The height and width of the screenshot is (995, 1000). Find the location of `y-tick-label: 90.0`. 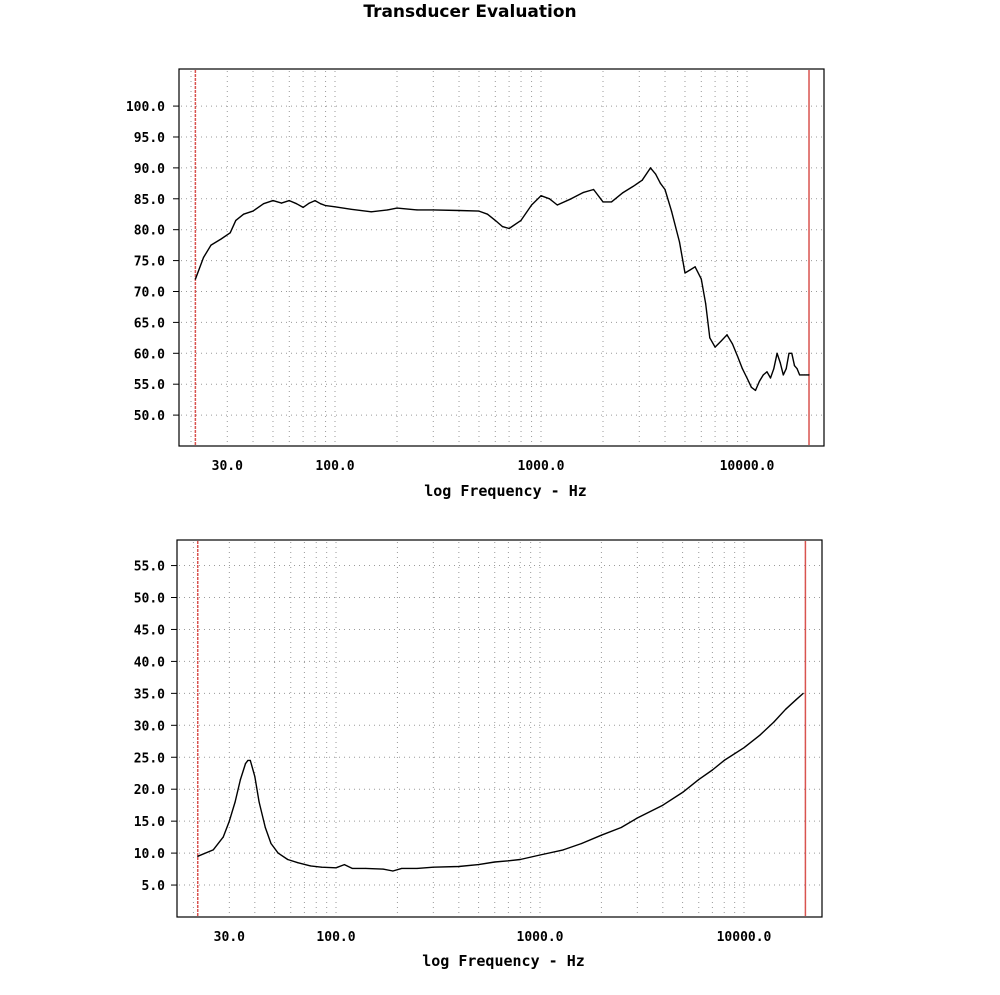

y-tick-label: 90.0 is located at coordinates (149, 169).